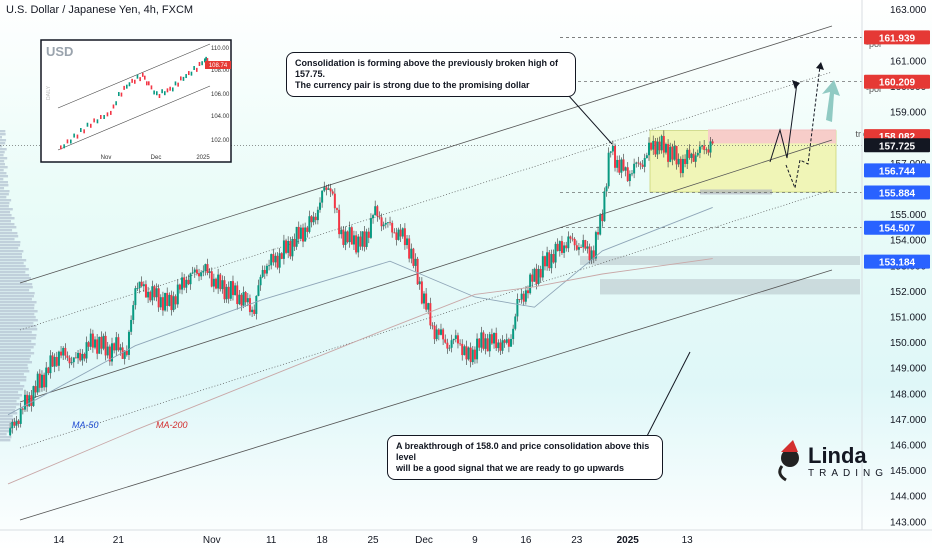 The image size is (932, 550). Describe the element at coordinates (424, 540) in the screenshot. I see `x-tick-label: Dec` at that location.